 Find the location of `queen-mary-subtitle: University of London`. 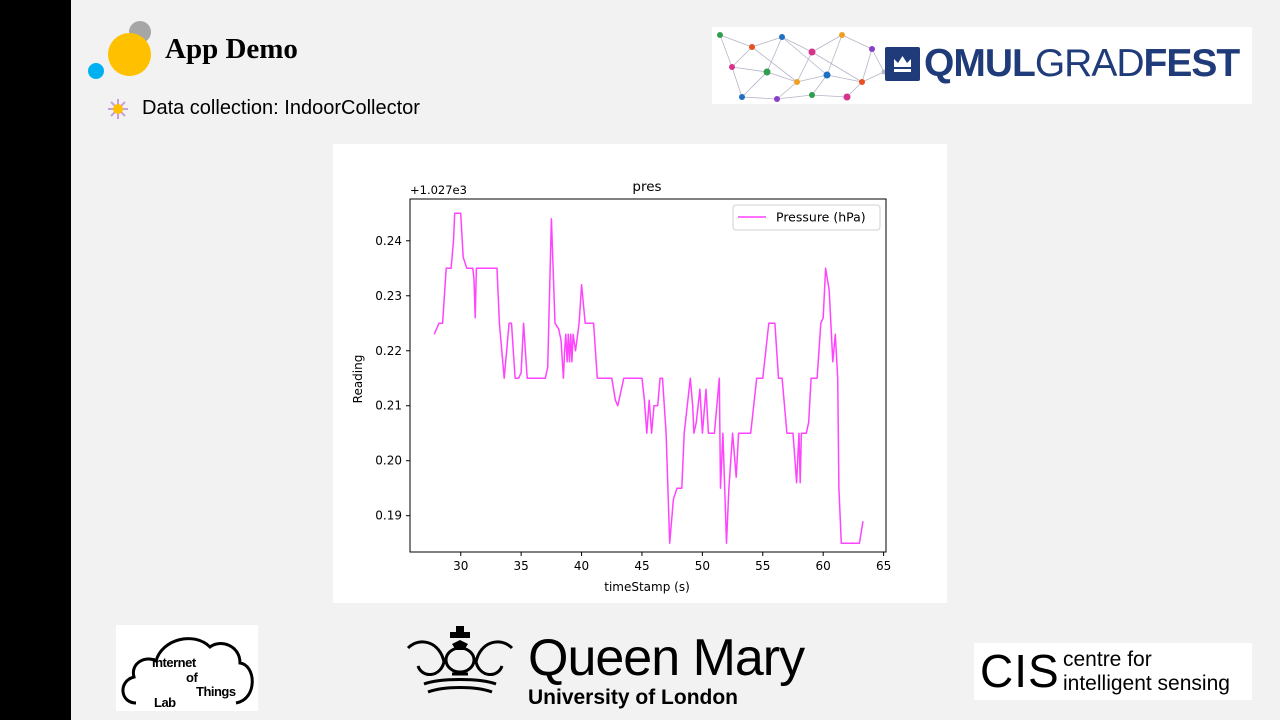

queen-mary-subtitle: University of London is located at coordinates (633, 697).